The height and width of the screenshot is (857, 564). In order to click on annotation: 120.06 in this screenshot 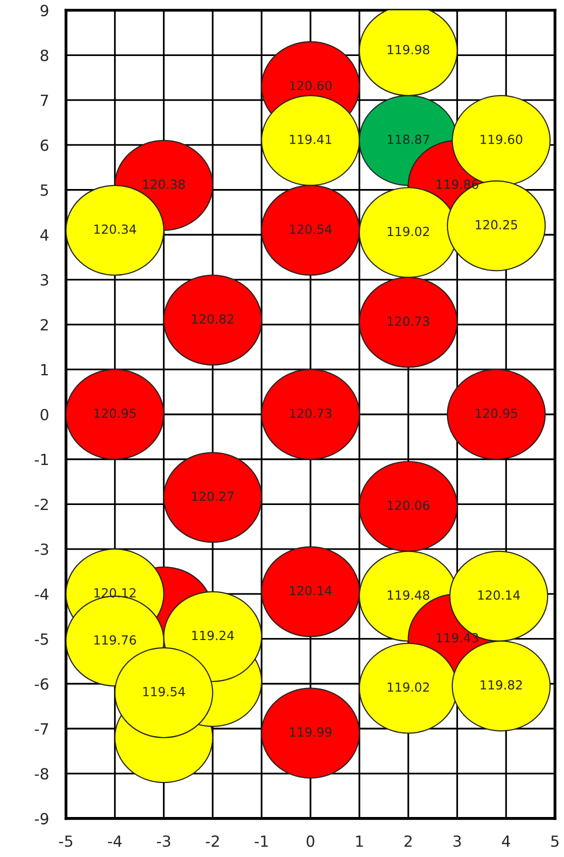, I will do `click(409, 505)`.